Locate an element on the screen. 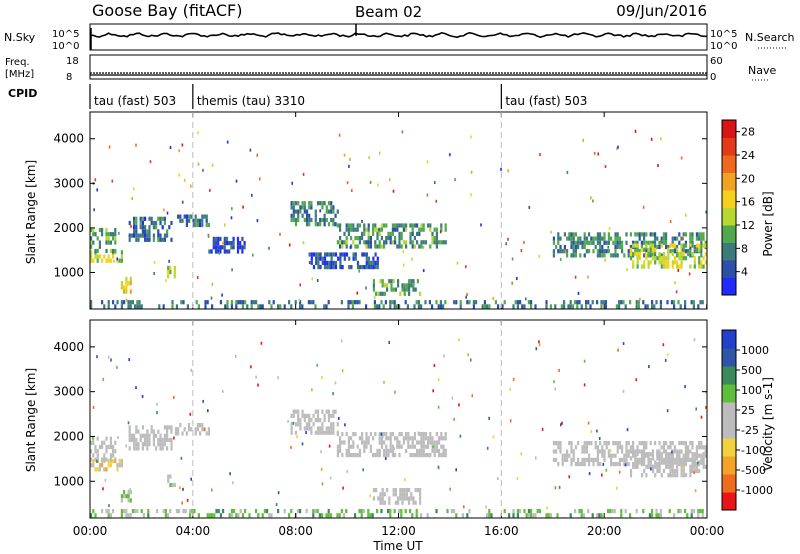  x-tick-label: 04:00 is located at coordinates (193, 531).